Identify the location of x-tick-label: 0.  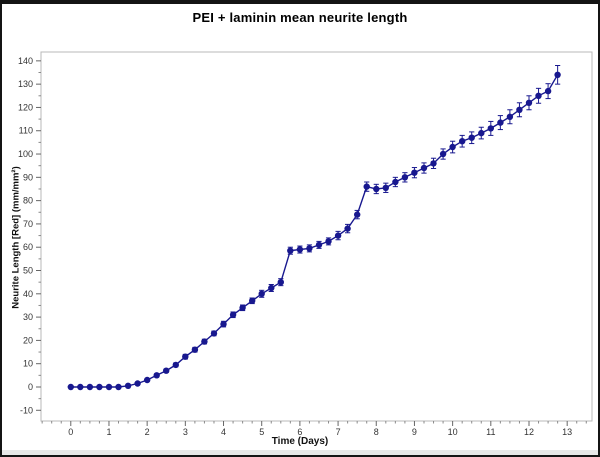
(70, 432).